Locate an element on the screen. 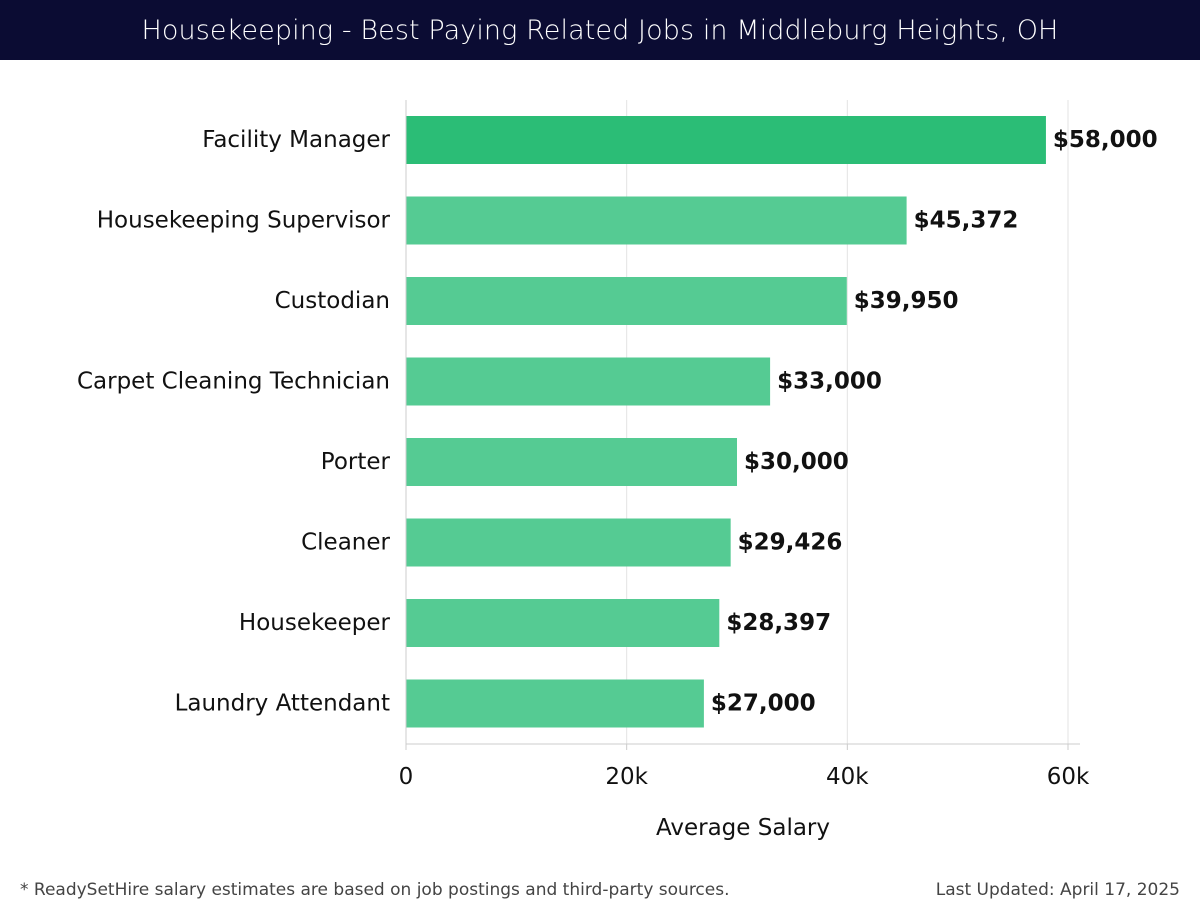 The image size is (1200, 920). value-label-0: $58,000 is located at coordinates (1105, 140).